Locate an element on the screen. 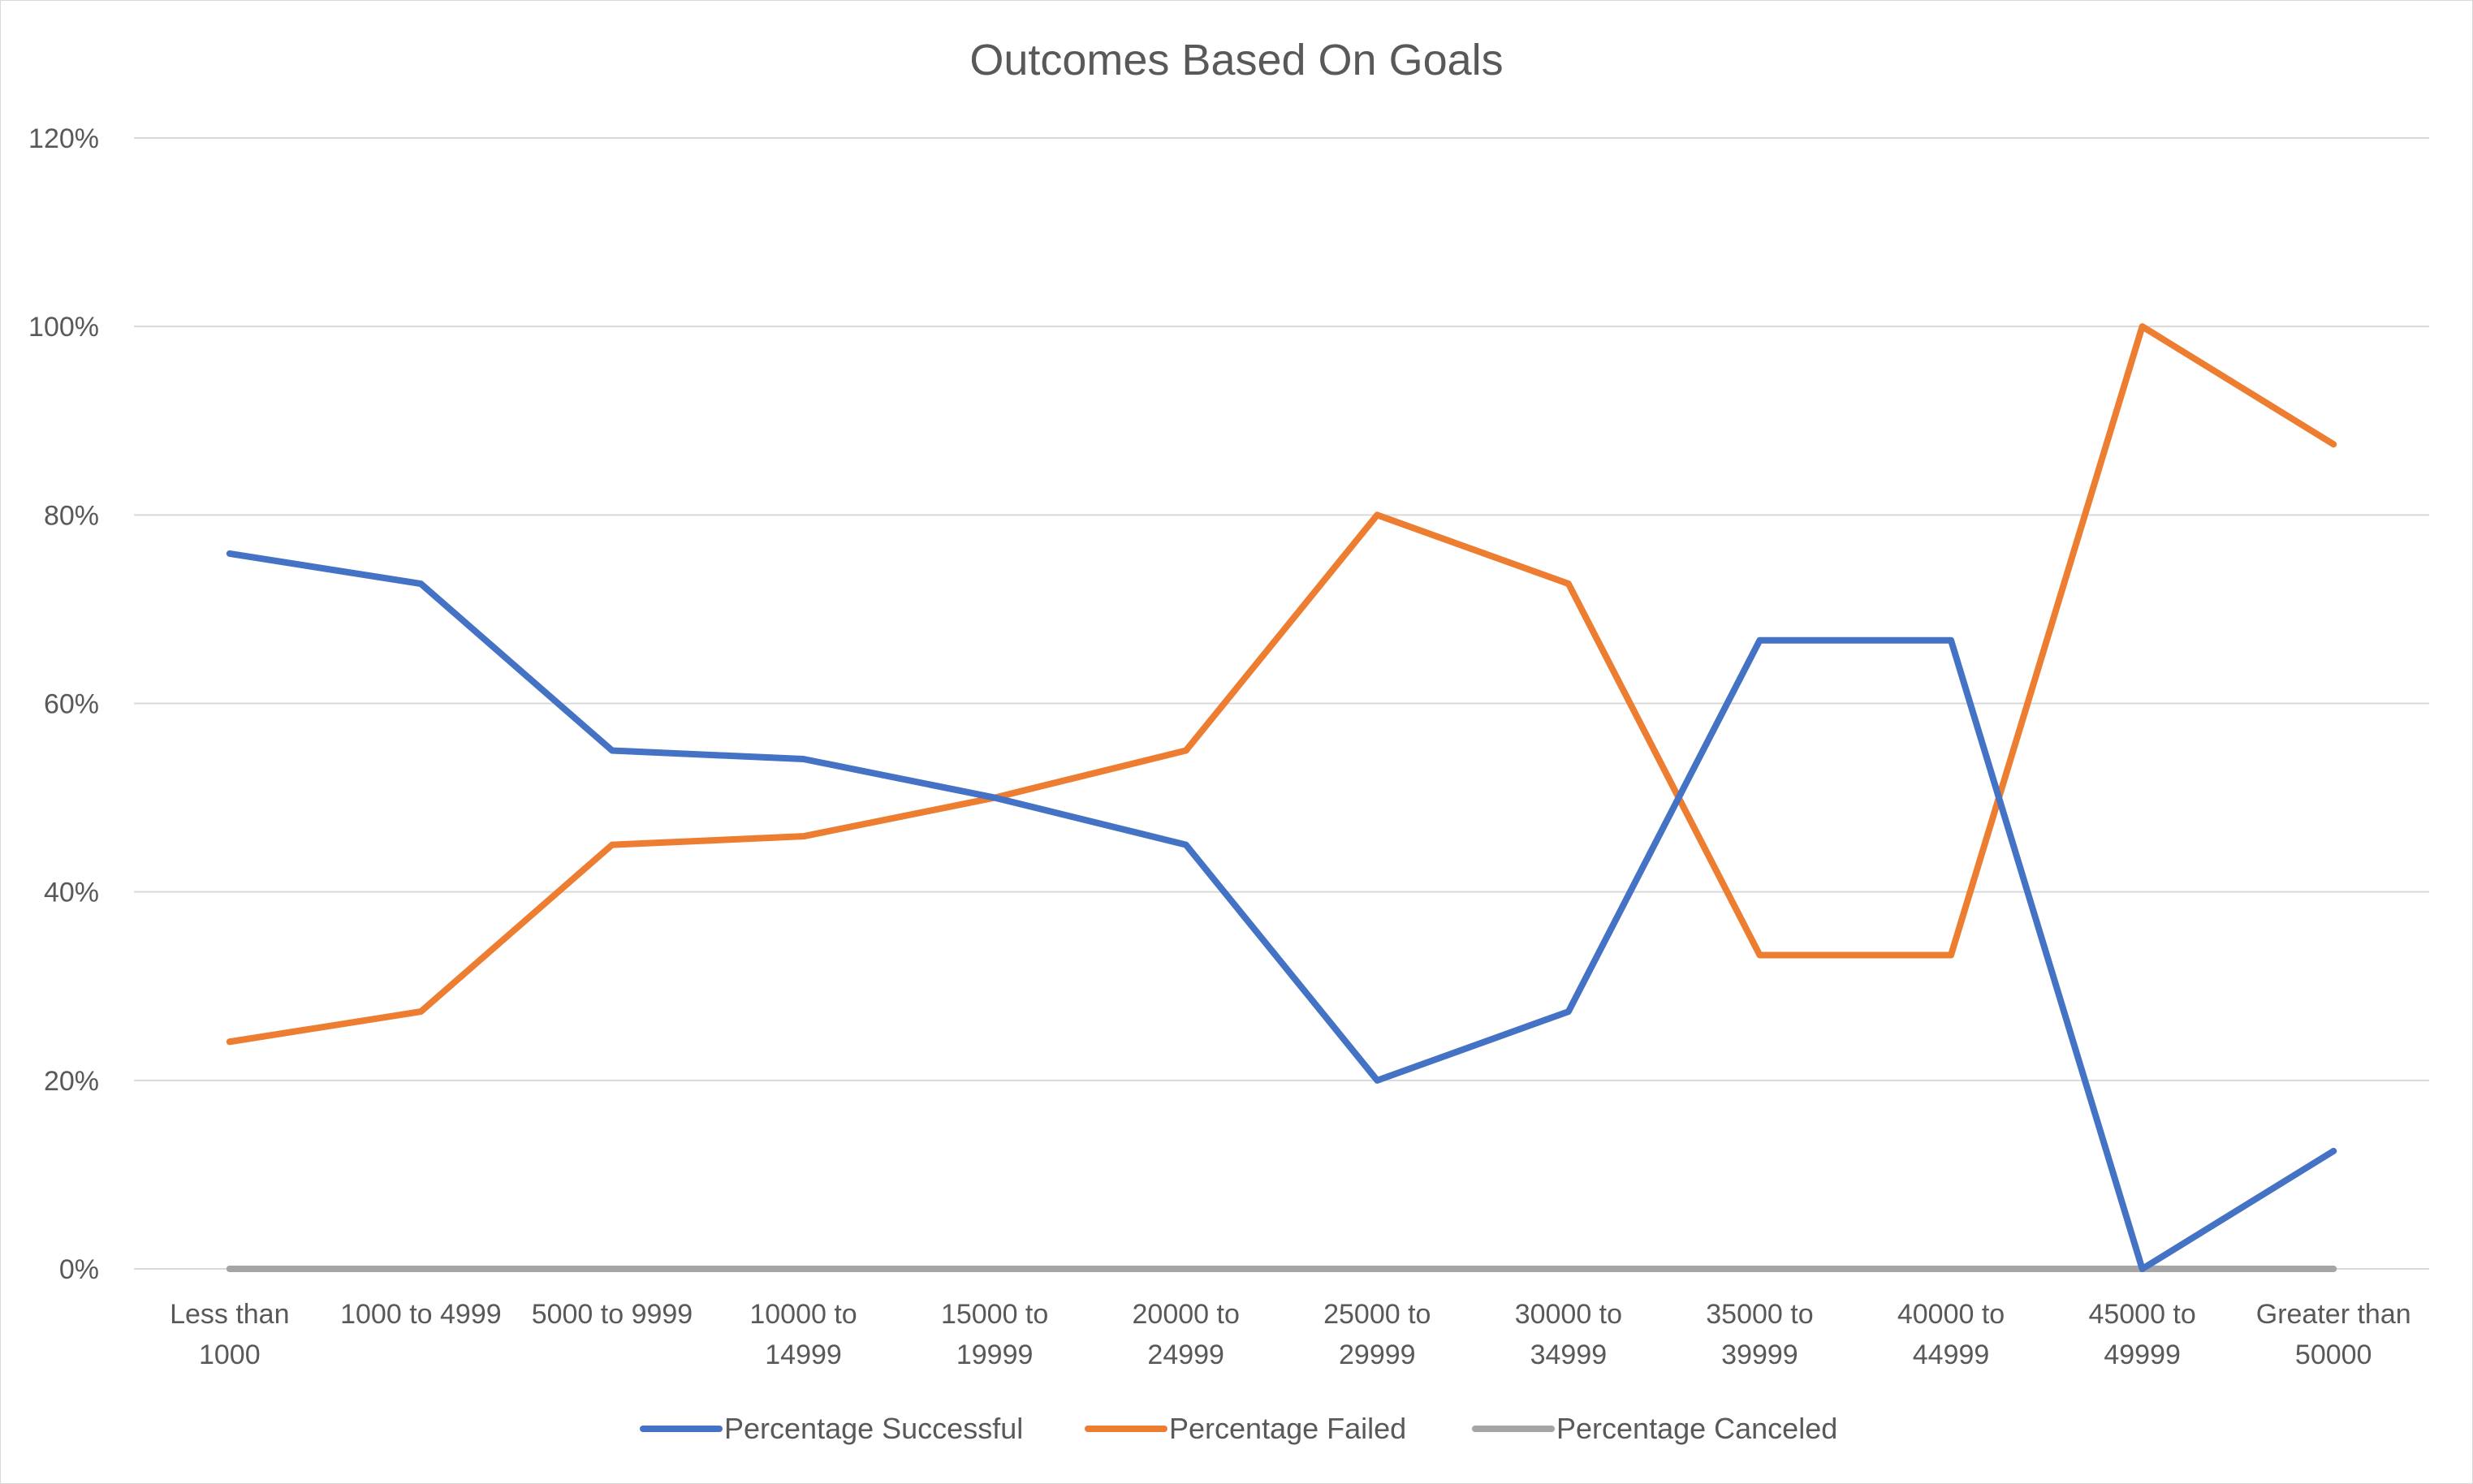  x-tick-label: 45000 to 49999 is located at coordinates (2141, 1334).